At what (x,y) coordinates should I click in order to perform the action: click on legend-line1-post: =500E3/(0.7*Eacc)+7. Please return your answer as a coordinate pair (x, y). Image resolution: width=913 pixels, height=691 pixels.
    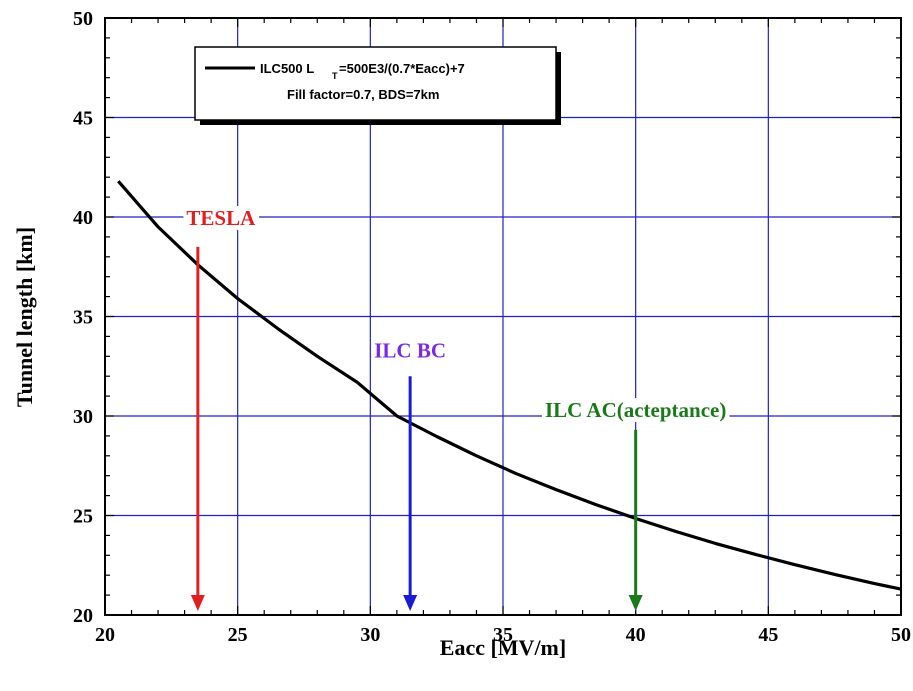
    Looking at the image, I should click on (402, 68).